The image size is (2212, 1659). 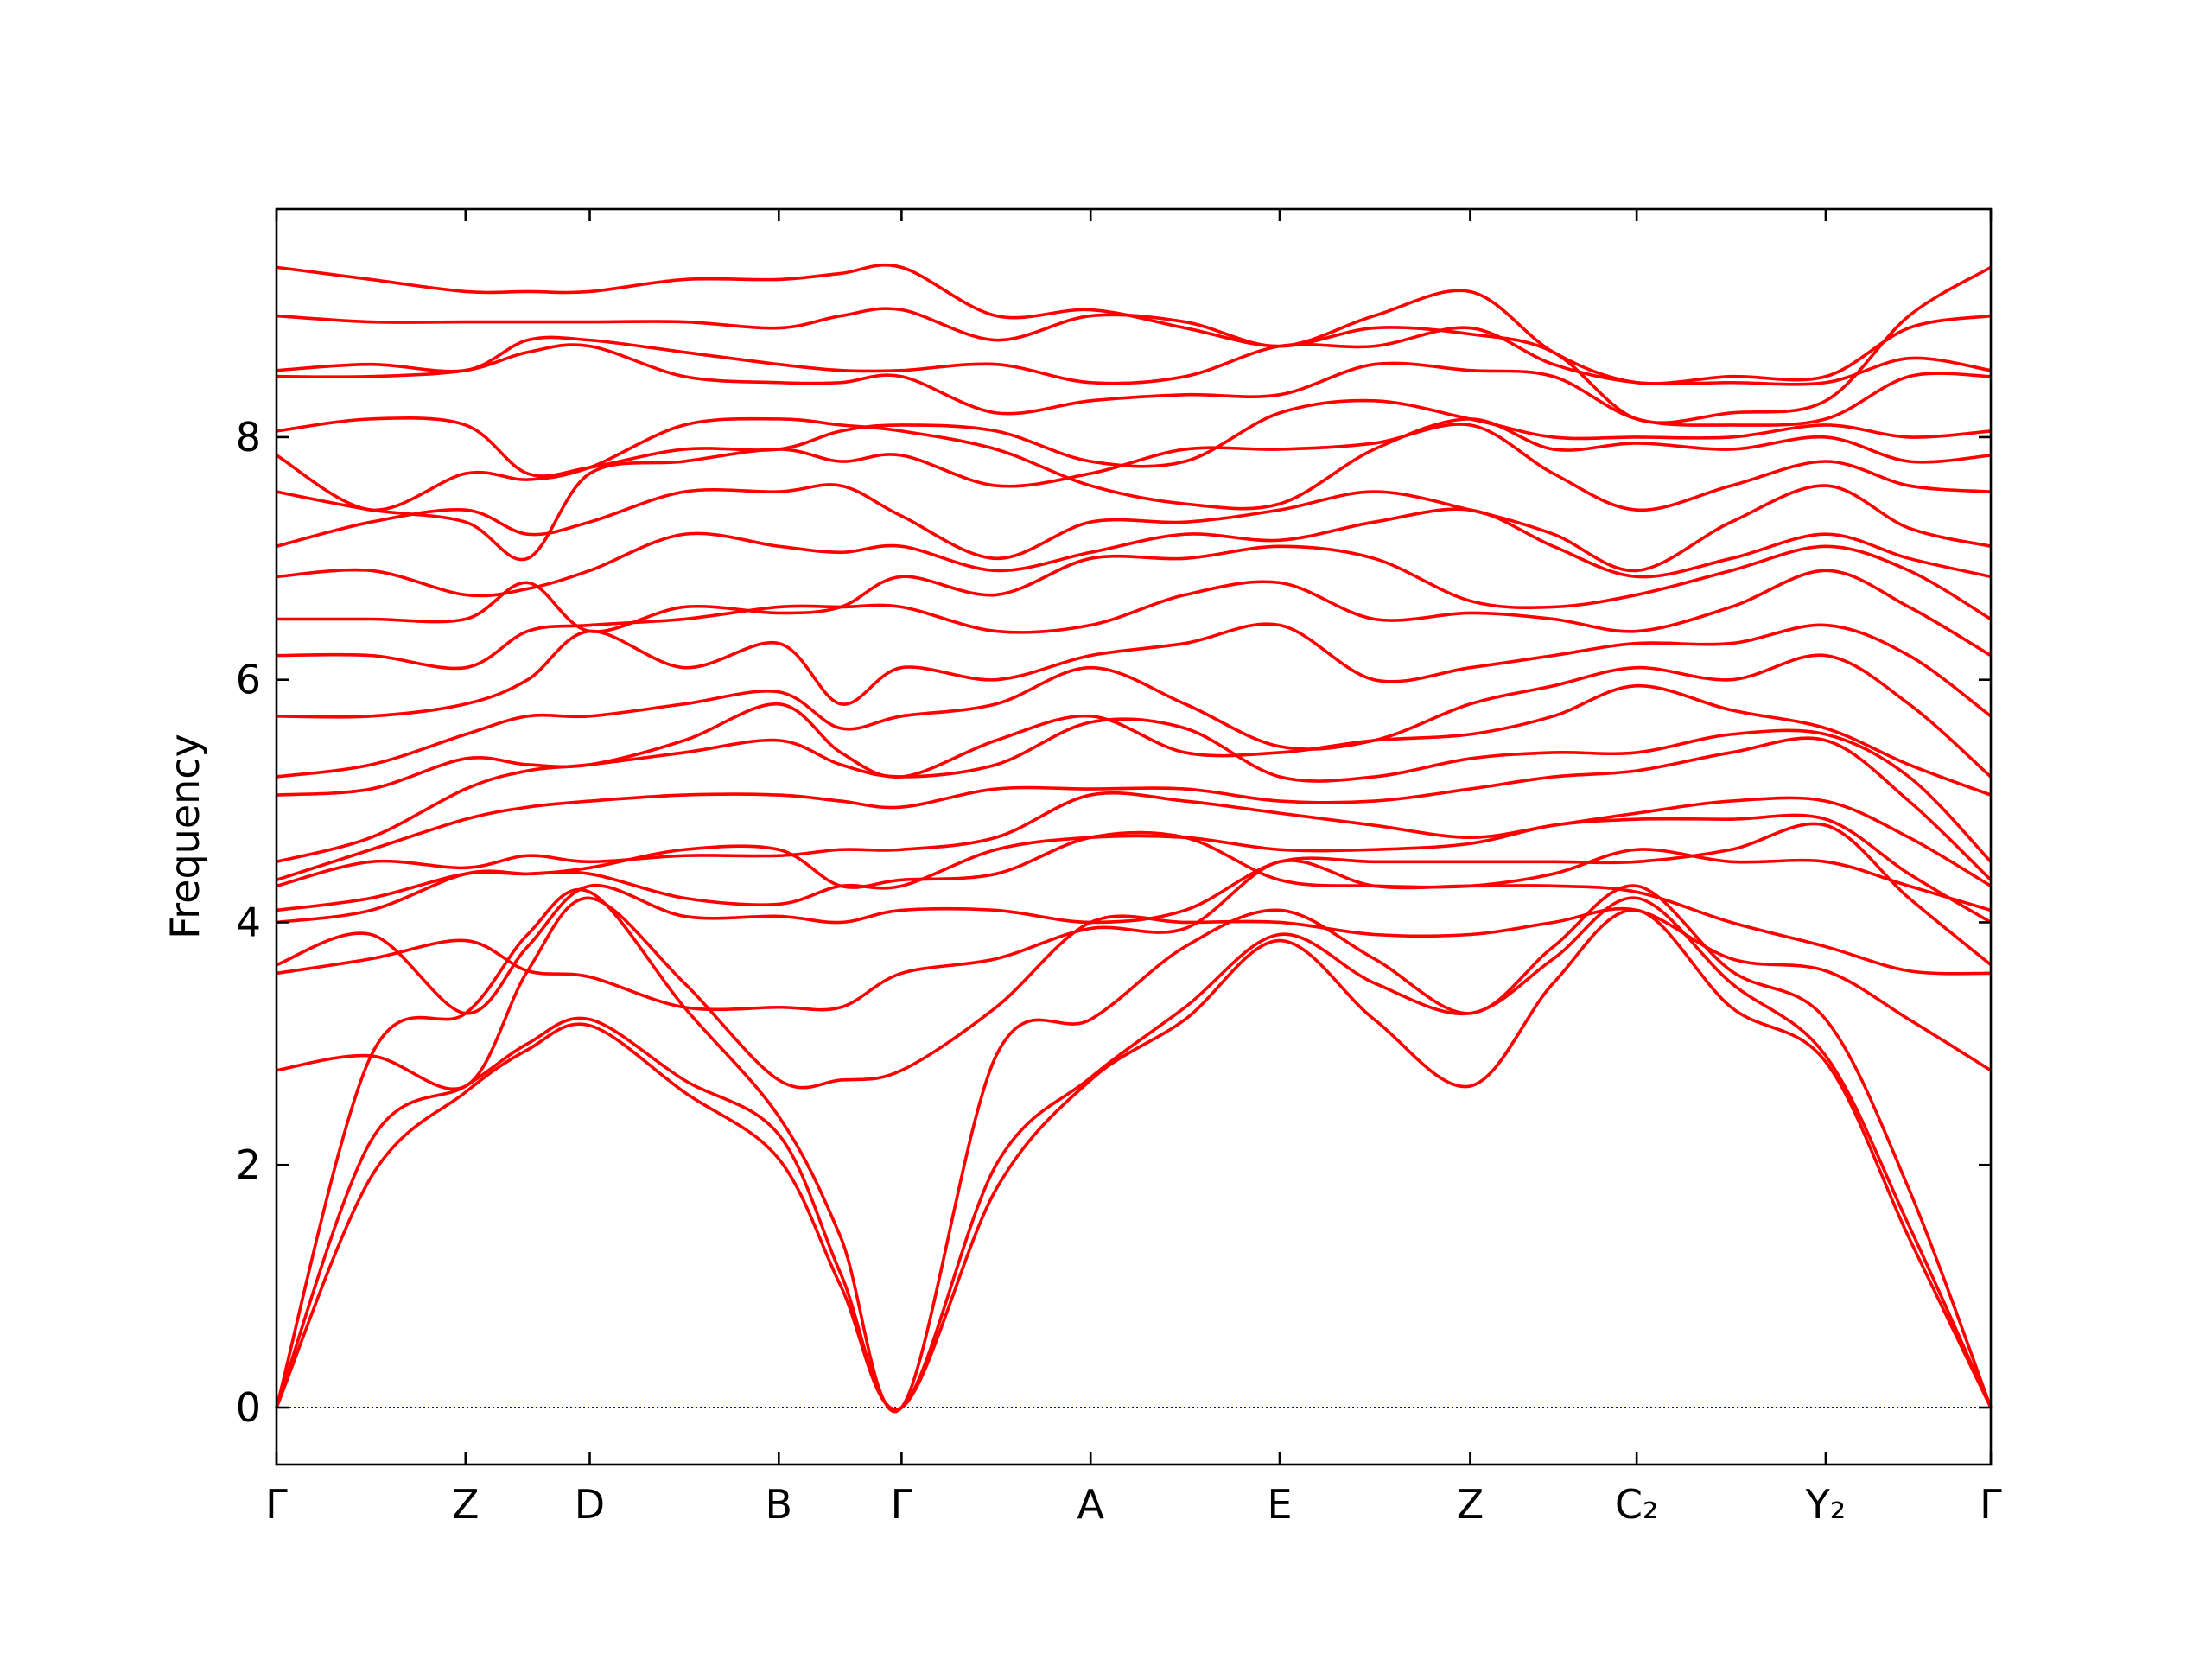 What do you see at coordinates (590, 1504) in the screenshot?
I see `x-tick-label: D` at bounding box center [590, 1504].